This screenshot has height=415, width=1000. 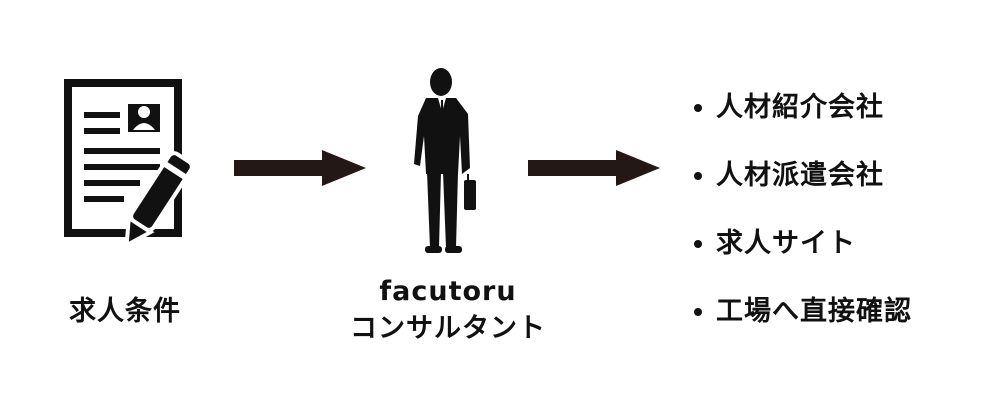 I want to click on list-item-label: 人材紹介会社, so click(x=800, y=107).